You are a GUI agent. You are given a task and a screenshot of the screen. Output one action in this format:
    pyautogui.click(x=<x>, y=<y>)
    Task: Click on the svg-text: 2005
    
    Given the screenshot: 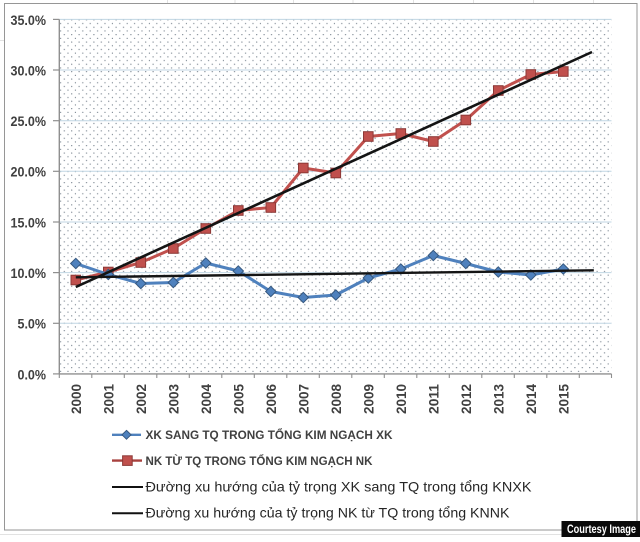 What is the action you would take?
    pyautogui.click(x=239, y=399)
    